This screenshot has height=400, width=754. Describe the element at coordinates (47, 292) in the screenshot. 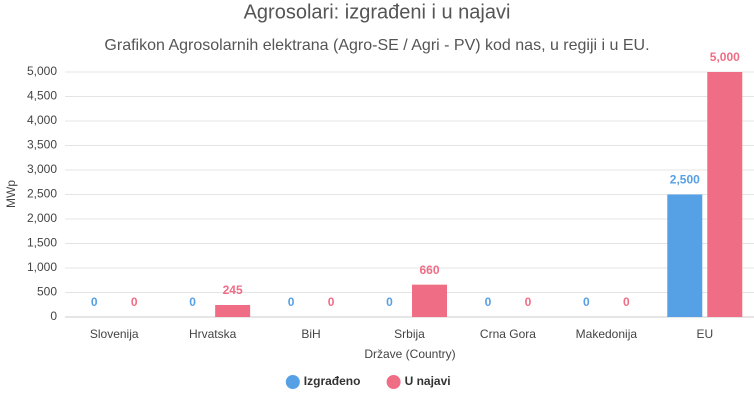

I see `y-tick-label: 500` at that location.